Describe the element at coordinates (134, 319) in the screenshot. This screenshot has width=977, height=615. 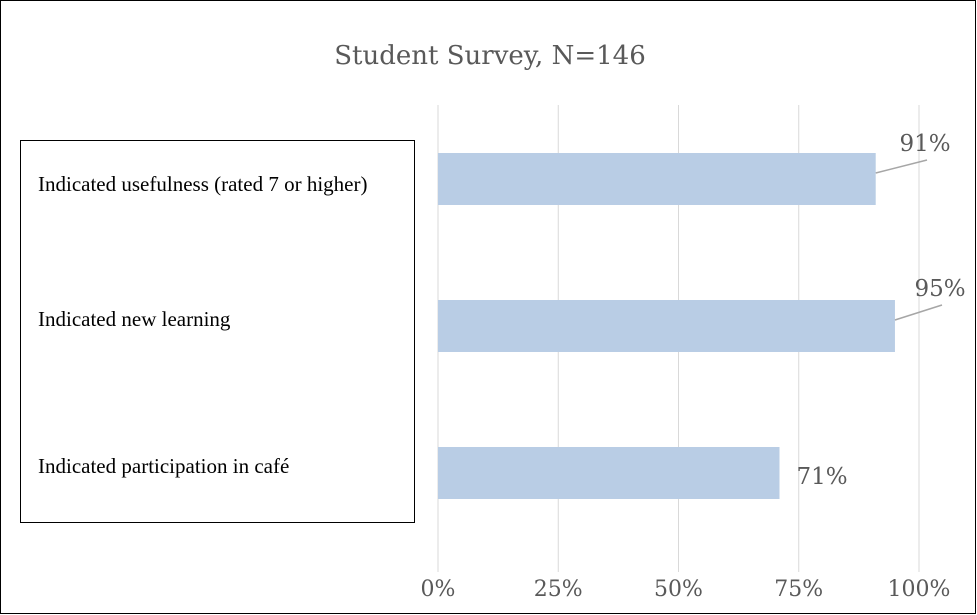
I see `category-label: Indicated new learning` at that location.